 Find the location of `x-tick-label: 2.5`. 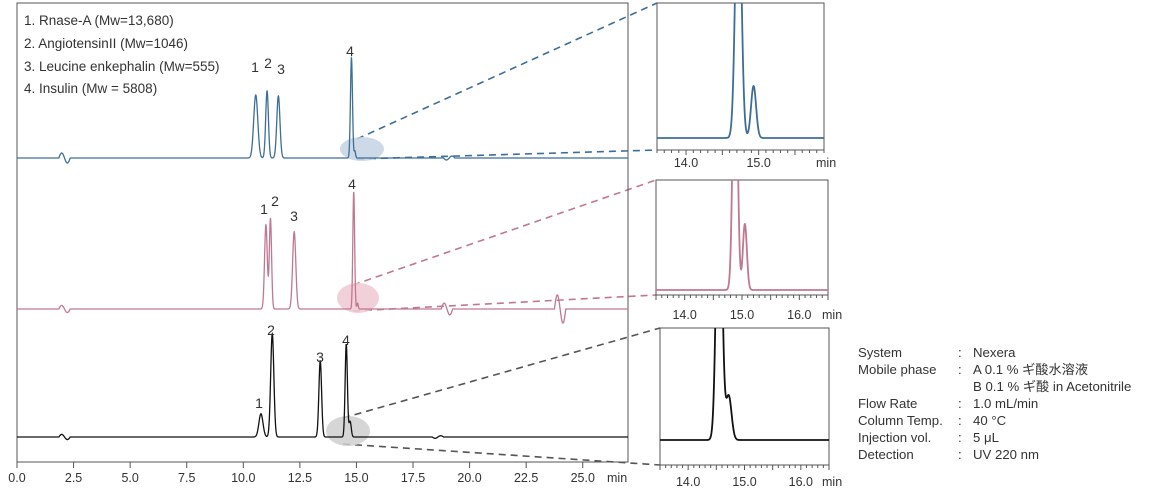

x-tick-label: 2.5 is located at coordinates (73, 478).